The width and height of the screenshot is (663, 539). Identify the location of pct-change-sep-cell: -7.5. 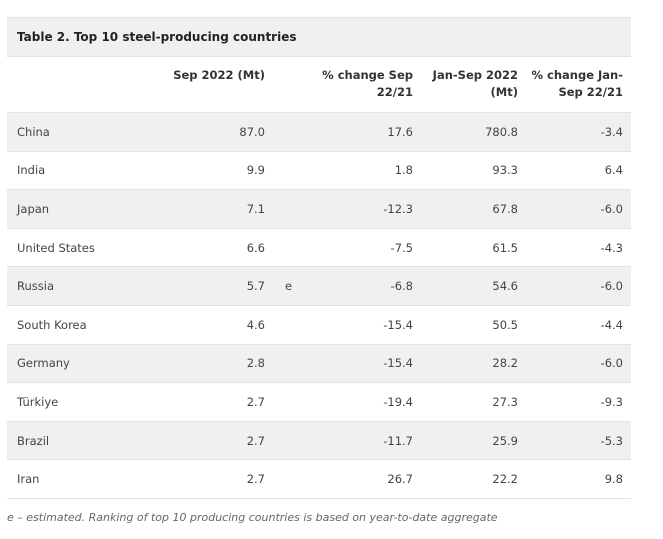
(401, 247).